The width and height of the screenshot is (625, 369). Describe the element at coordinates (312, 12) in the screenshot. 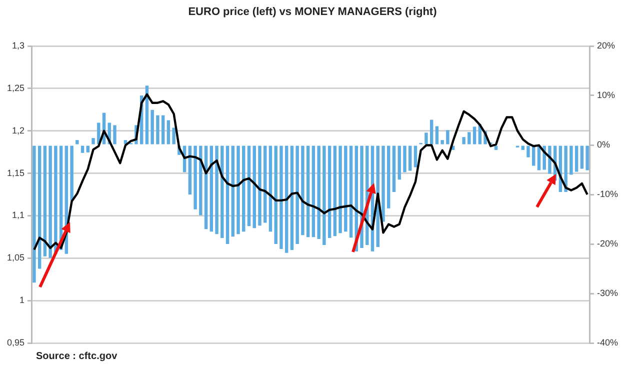

I see `chart-title: EURO price (left) vs MONEY MANAGERS (right)` at that location.